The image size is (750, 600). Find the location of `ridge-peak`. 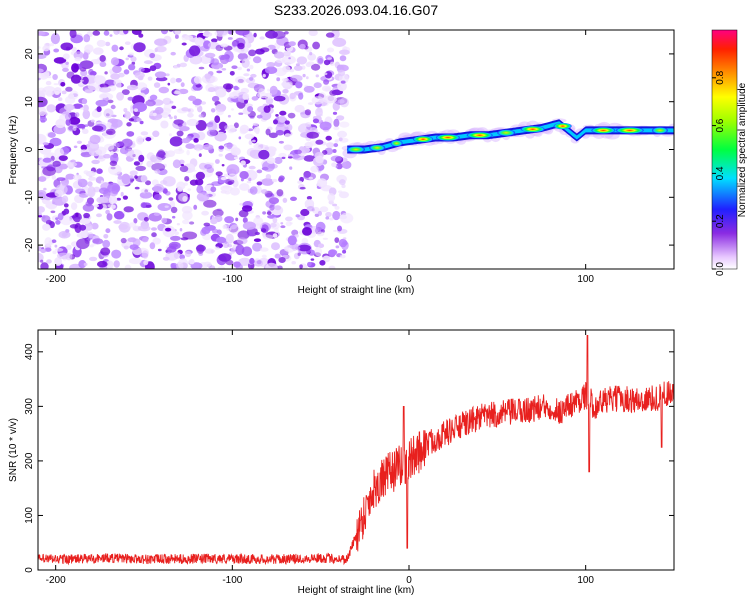

ridge-peak is located at coordinates (423, 139).